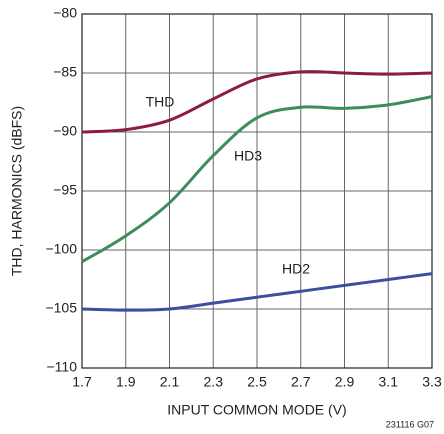  What do you see at coordinates (65, 72) in the screenshot?
I see `y-tick-label: −85` at bounding box center [65, 72].